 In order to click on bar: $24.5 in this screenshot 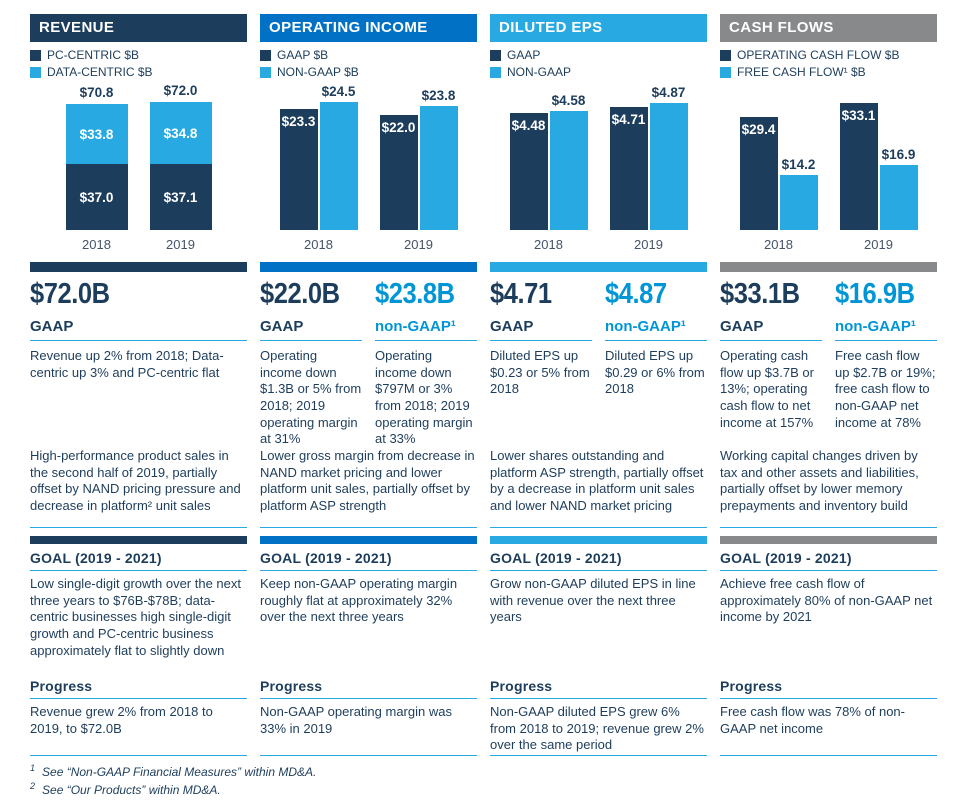, I will do `click(338, 157)`.